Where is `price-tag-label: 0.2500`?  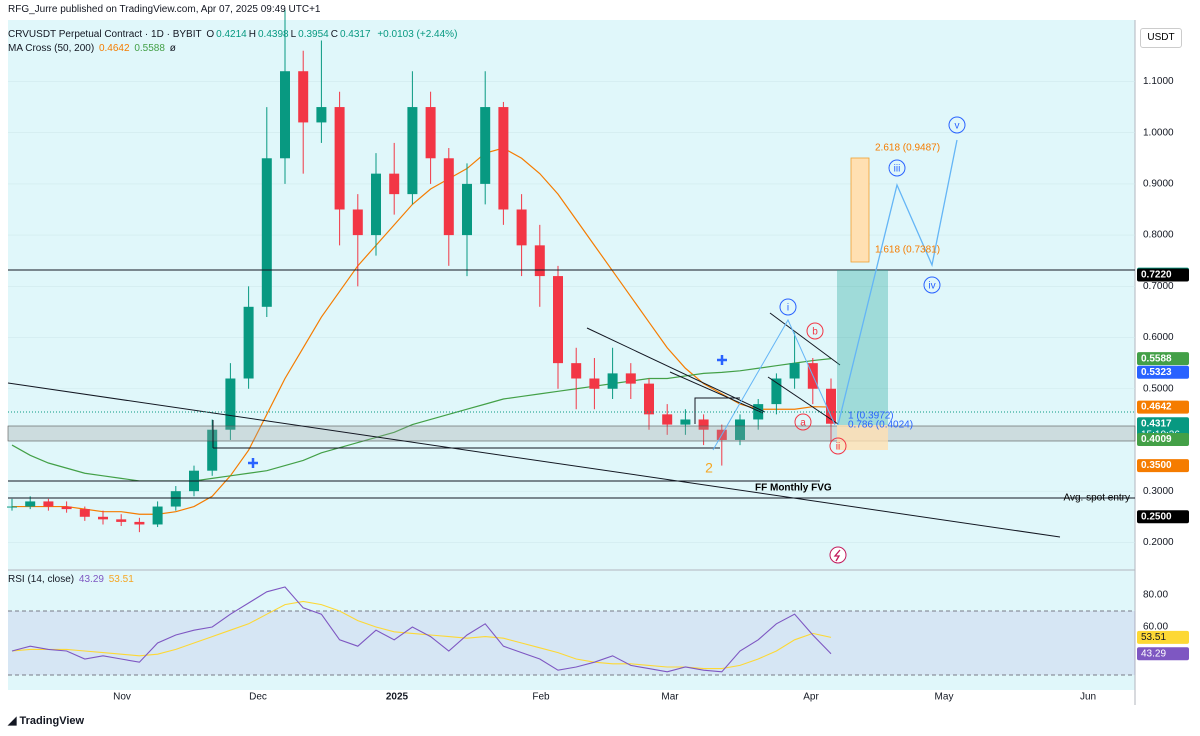 price-tag-label: 0.2500 is located at coordinates (1156, 516).